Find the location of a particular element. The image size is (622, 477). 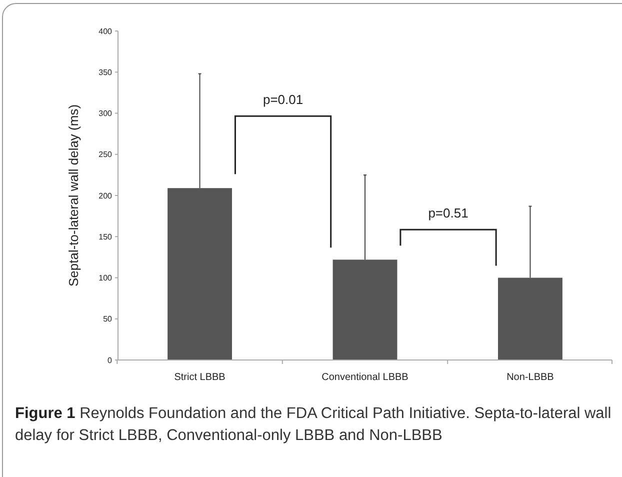

y-tick-label: 400 is located at coordinates (105, 31).